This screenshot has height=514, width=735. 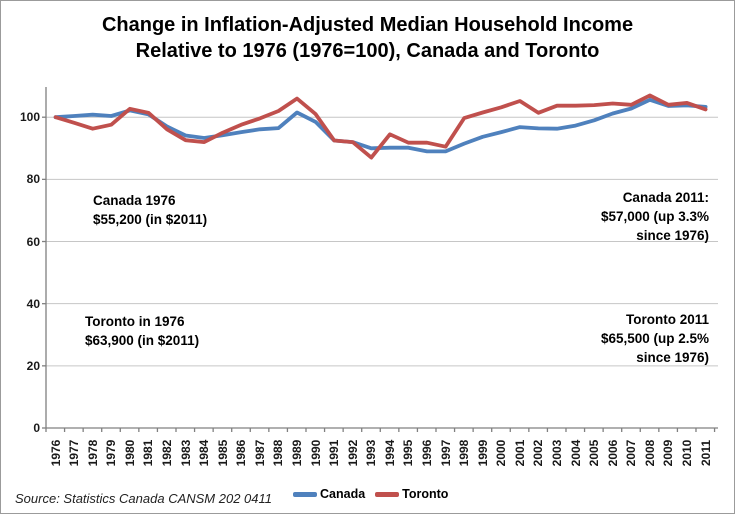 What do you see at coordinates (612, 453) in the screenshot?
I see `x-axis-label: 2006` at bounding box center [612, 453].